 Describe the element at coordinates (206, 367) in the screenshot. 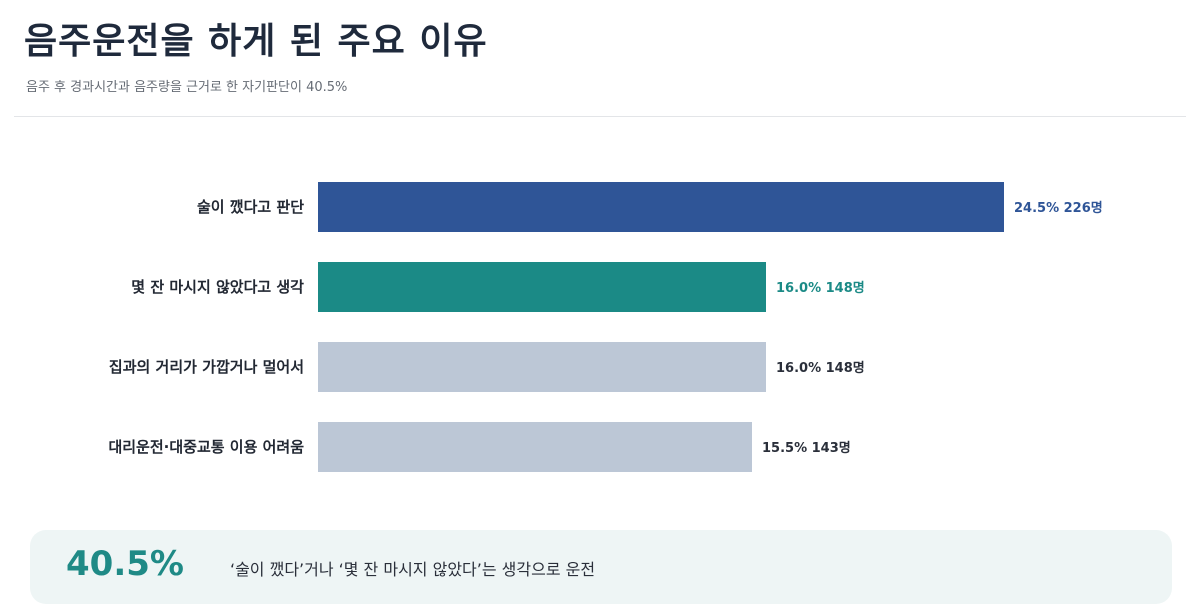

I see `category-label: 집과의 거리가 가깝거나 멀어서` at that location.